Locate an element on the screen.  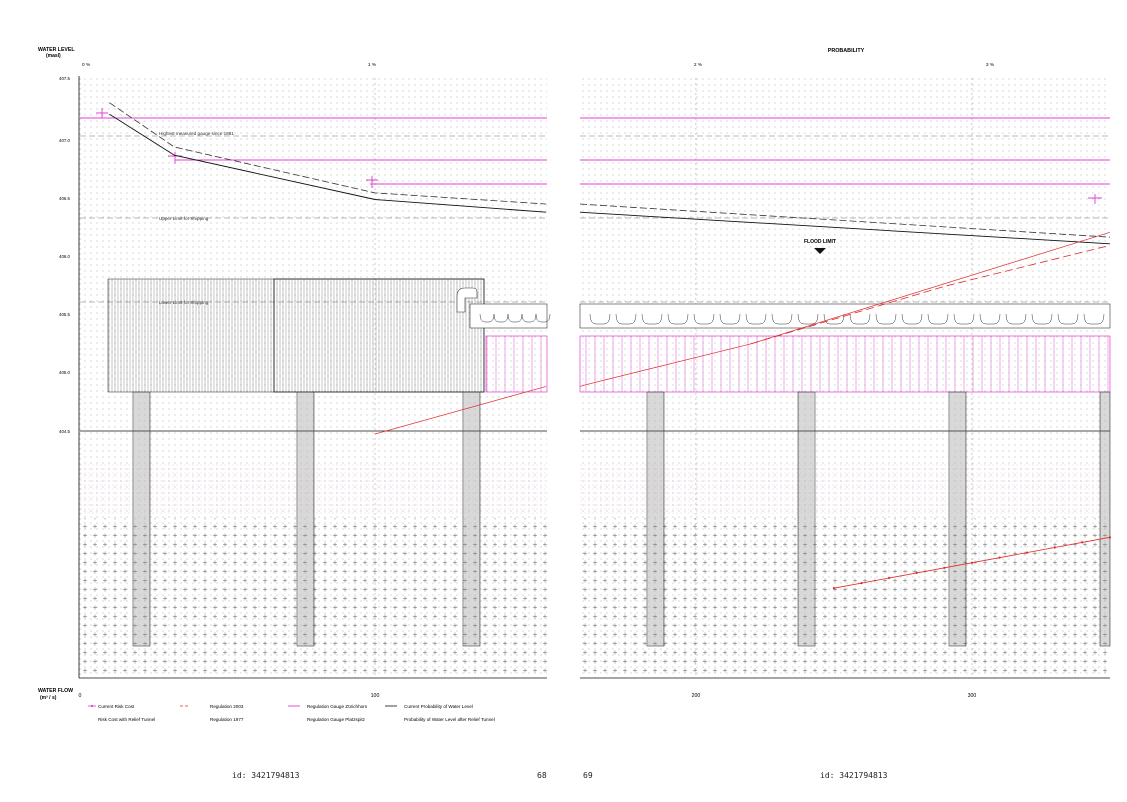
building-right is located at coordinates (379, 335).